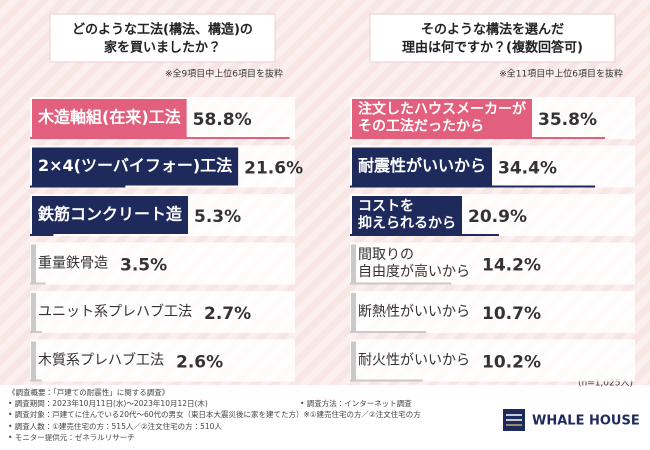 This screenshot has height=450, width=650. Describe the element at coordinates (414, 312) in the screenshot. I see `category-label: 断熱性がいいから` at that location.